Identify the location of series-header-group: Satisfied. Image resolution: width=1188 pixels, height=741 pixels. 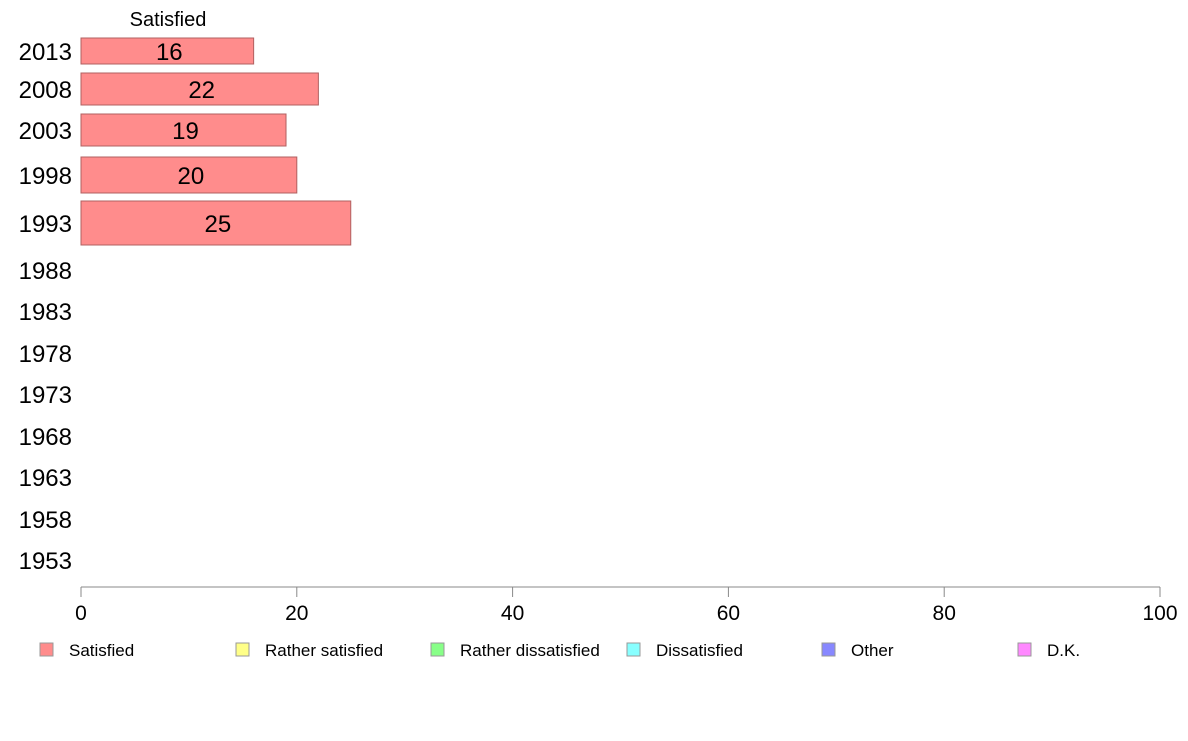
(168, 20).